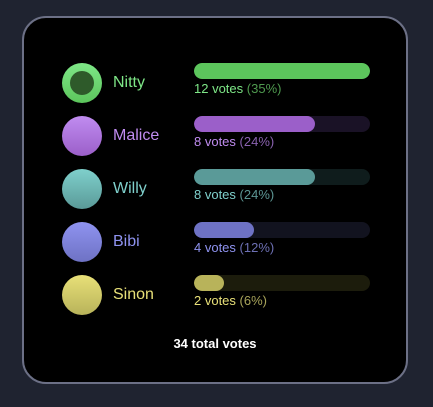 Image resolution: width=433 pixels, height=407 pixels. Describe the element at coordinates (264, 88) in the screenshot. I see `vote-percent: (35%)` at that location.